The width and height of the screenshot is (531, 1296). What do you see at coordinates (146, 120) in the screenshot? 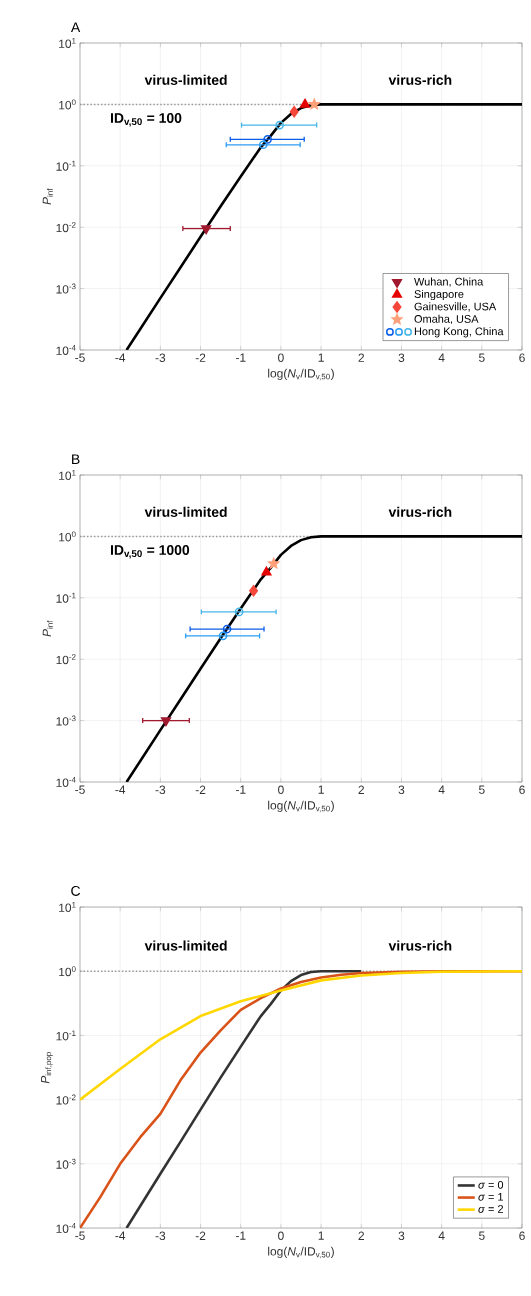
I see `annotation: ID$_{v,50}$ = 100` at bounding box center [146, 120].